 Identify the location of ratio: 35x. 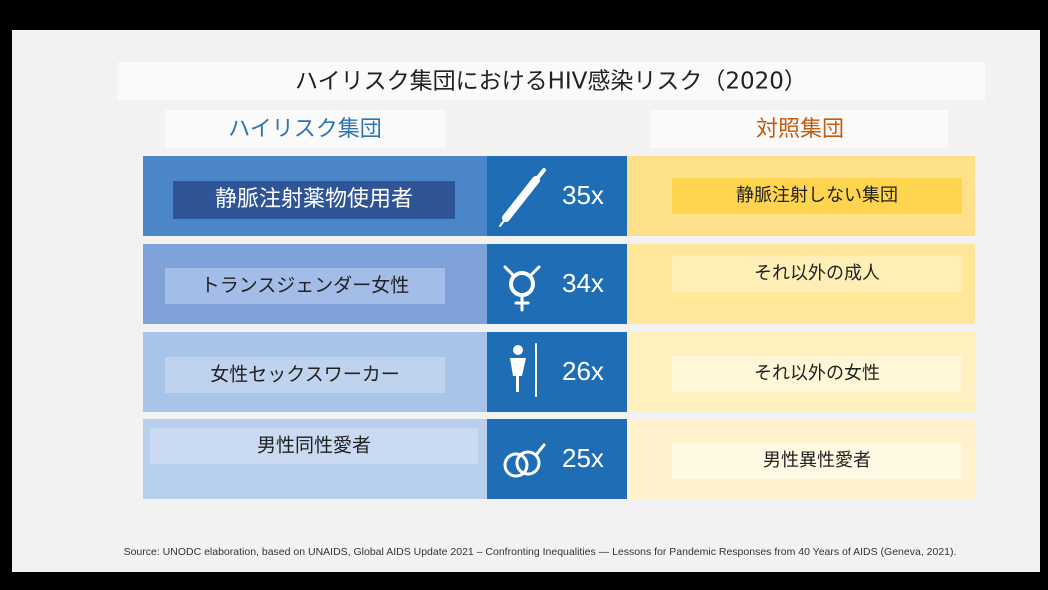
(583, 195).